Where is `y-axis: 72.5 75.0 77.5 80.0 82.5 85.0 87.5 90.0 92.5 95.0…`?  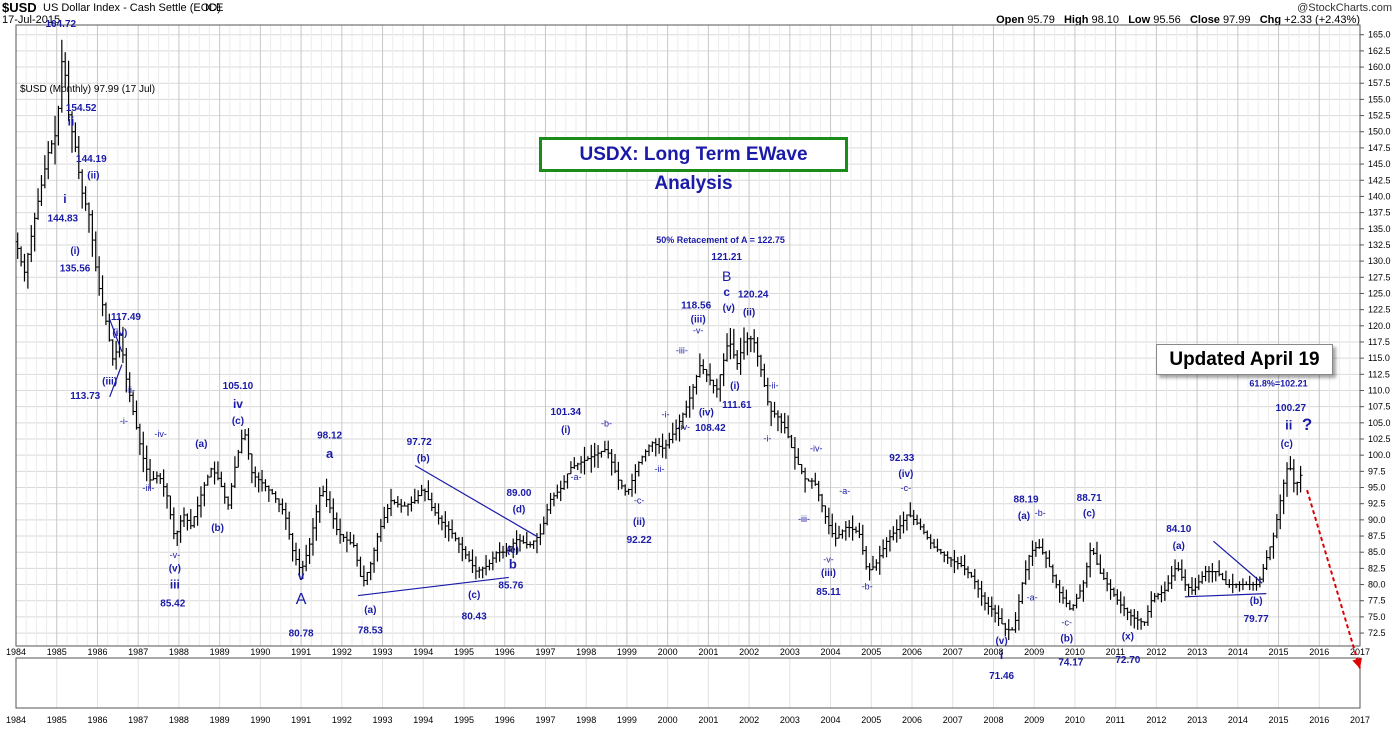 y-axis: 72.5 75.0 77.5 80.0 82.5 85.0 87.5 90.0 92.5 95.0… is located at coordinates (1375, 334).